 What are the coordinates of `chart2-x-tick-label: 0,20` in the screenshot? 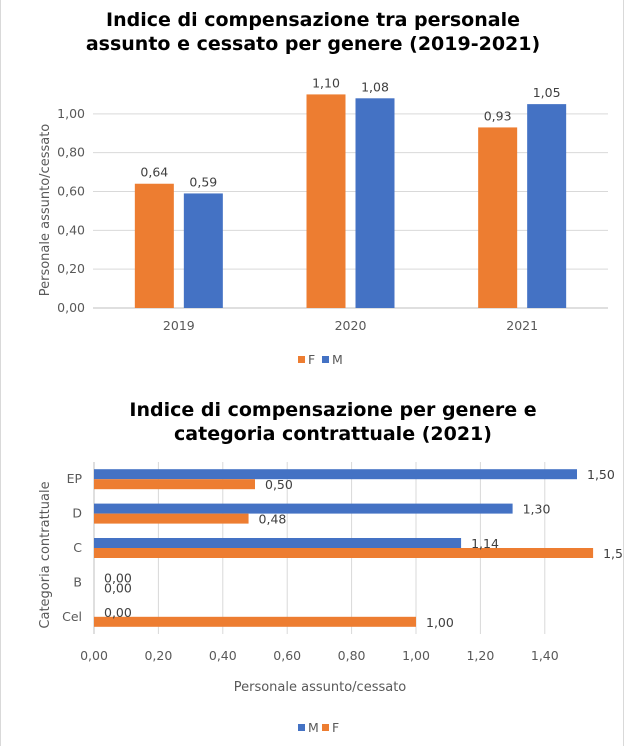 It's located at (158, 655).